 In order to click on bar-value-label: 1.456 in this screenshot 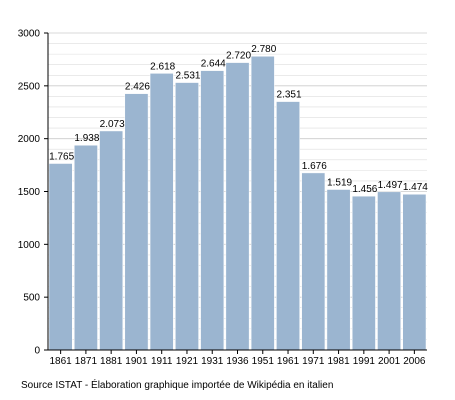, I will do `click(364, 189)`.